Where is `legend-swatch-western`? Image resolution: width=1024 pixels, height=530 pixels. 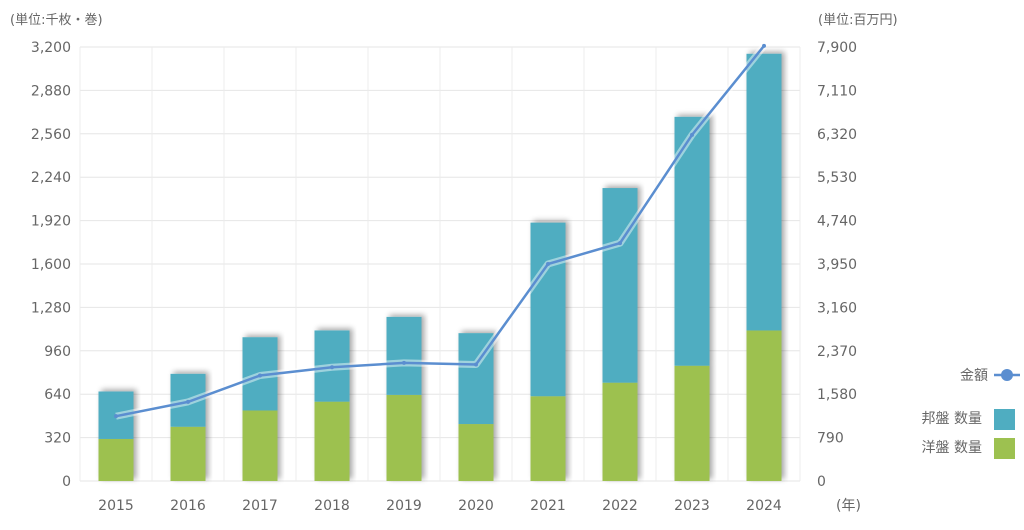 legend-swatch-western is located at coordinates (1004, 448).